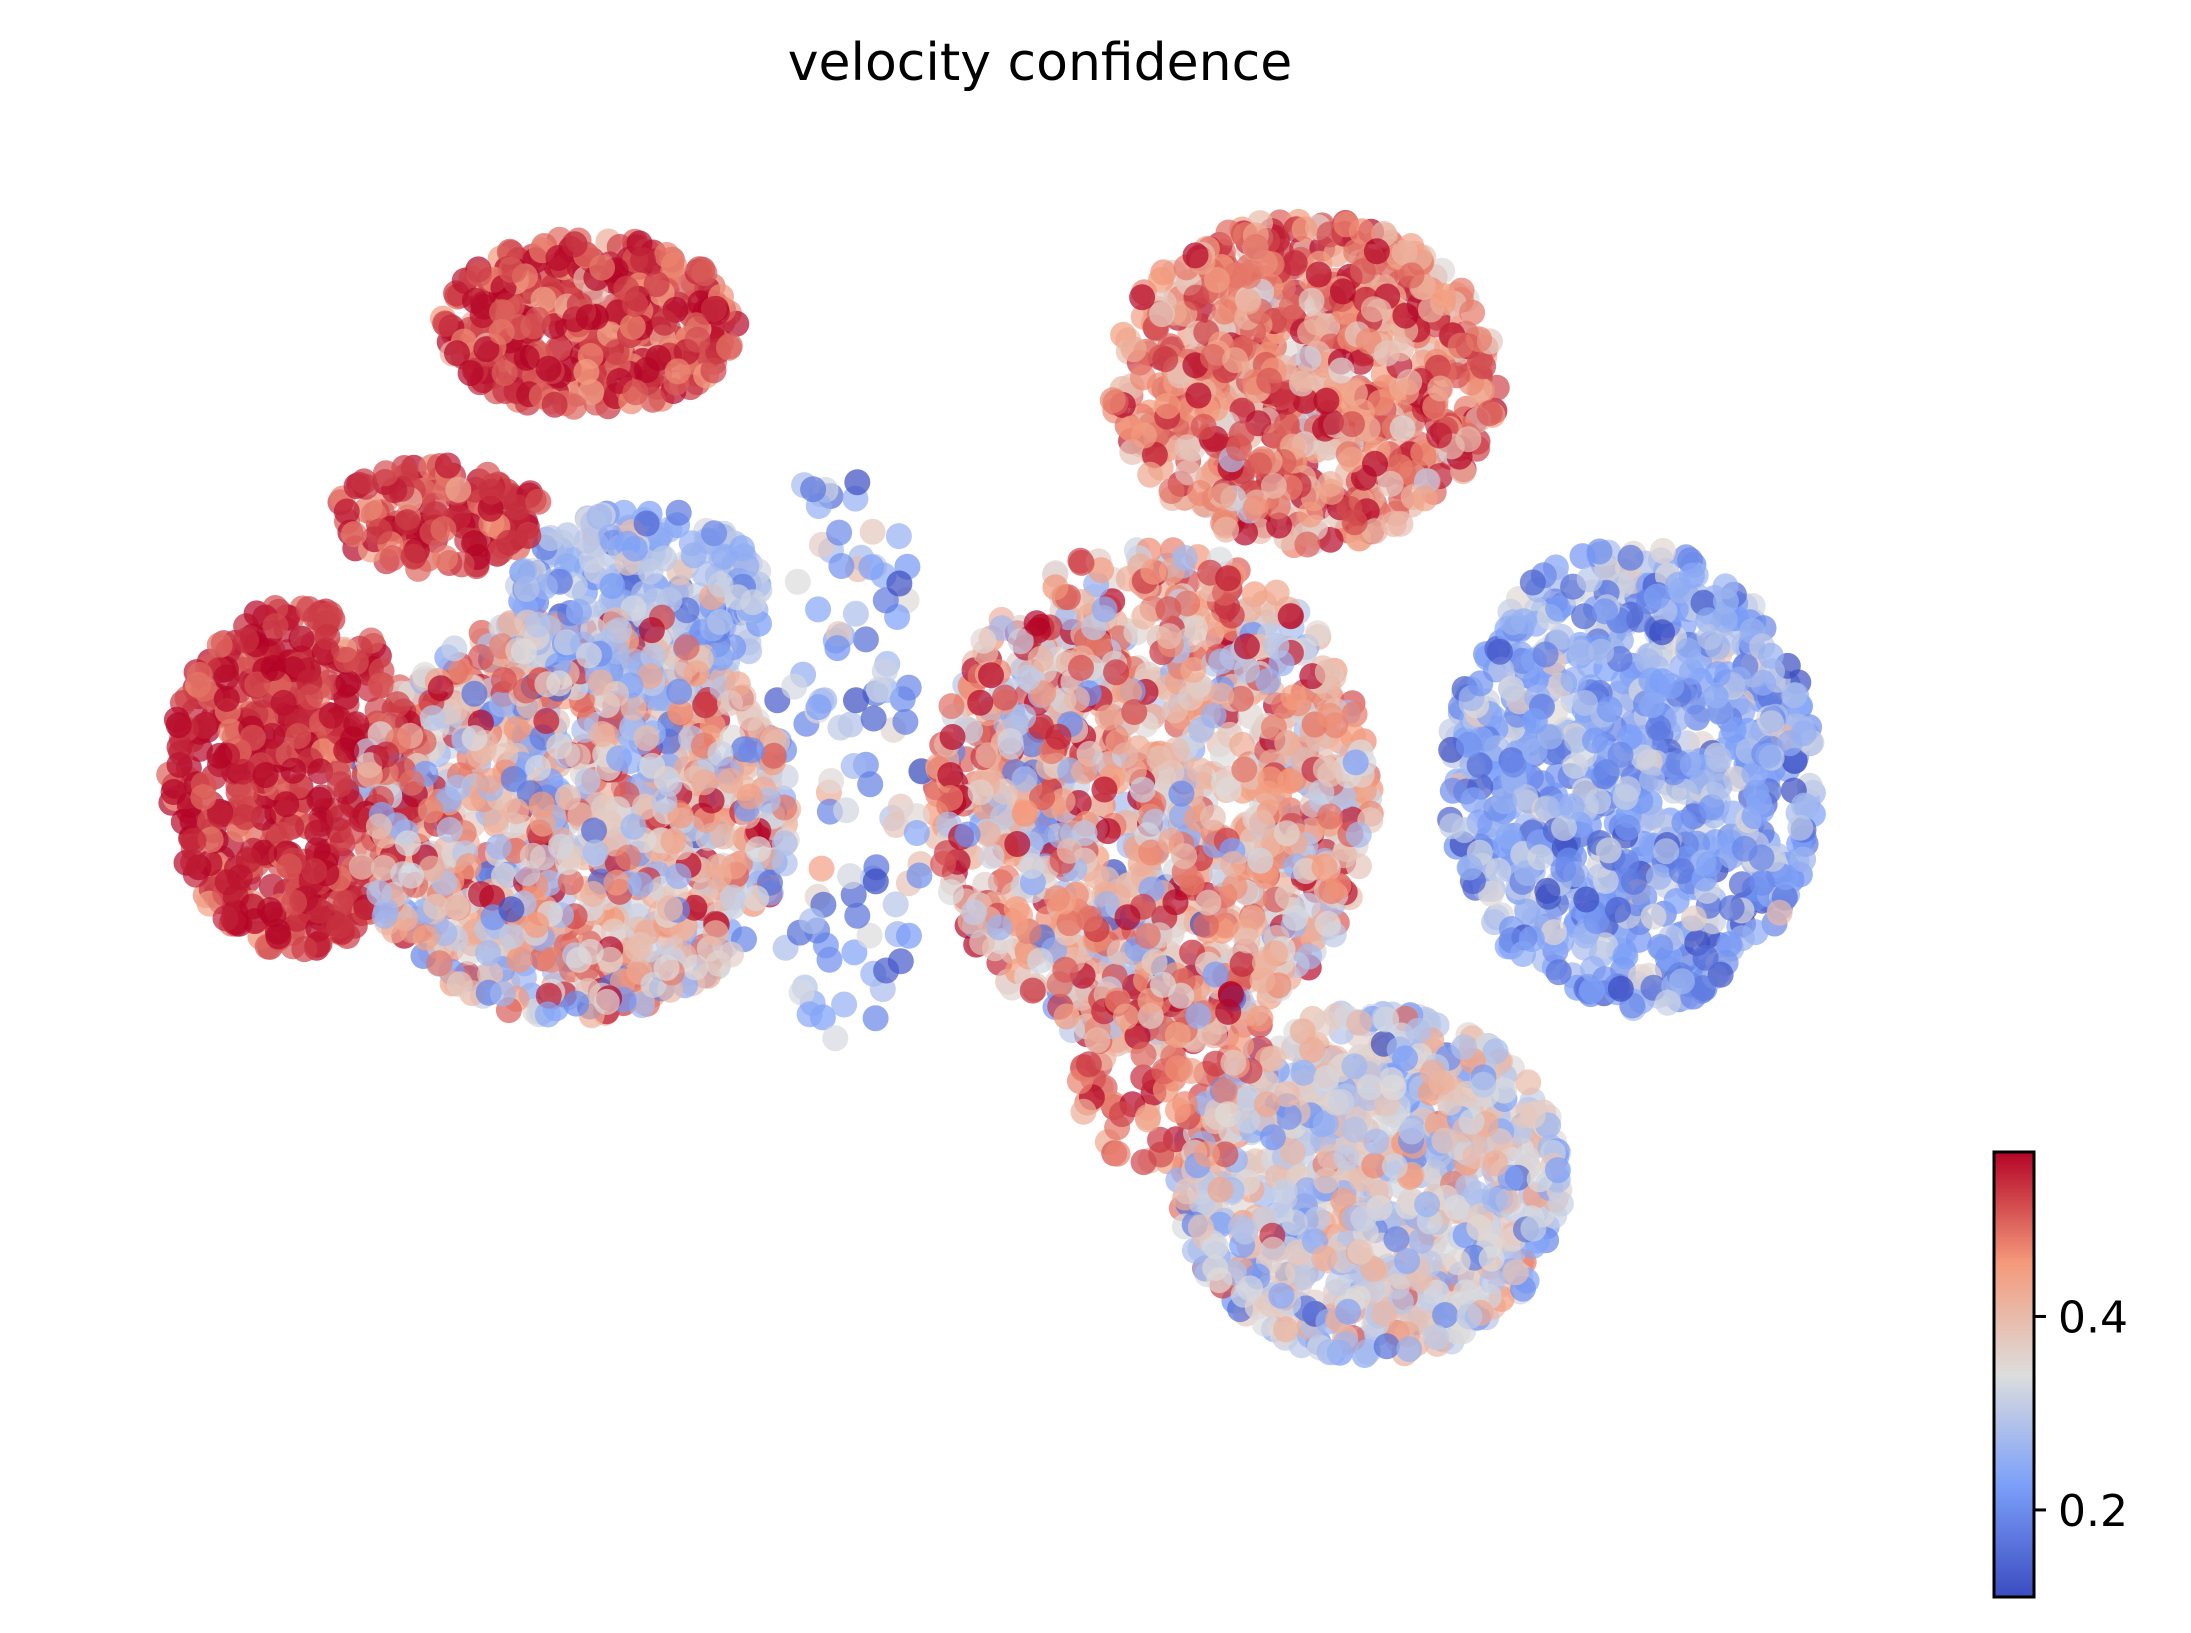 Image resolution: width=2191 pixels, height=1633 pixels. Describe the element at coordinates (1040, 63) in the screenshot. I see `chart-title: velocity confidence` at that location.